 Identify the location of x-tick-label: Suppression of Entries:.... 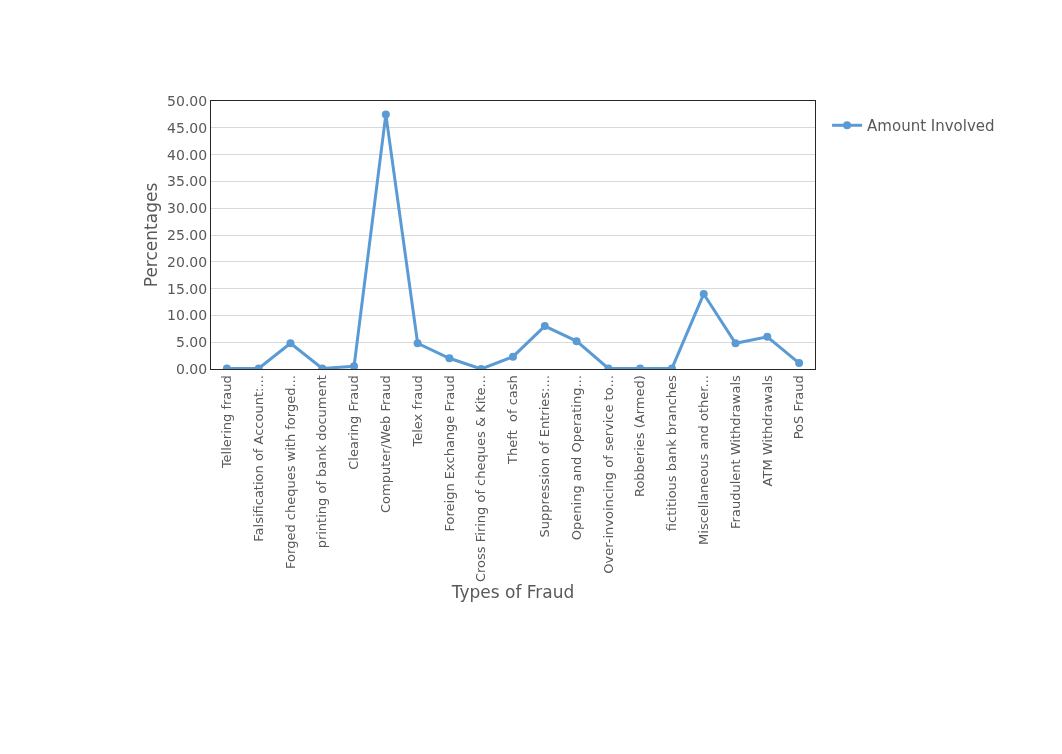
(545, 456).